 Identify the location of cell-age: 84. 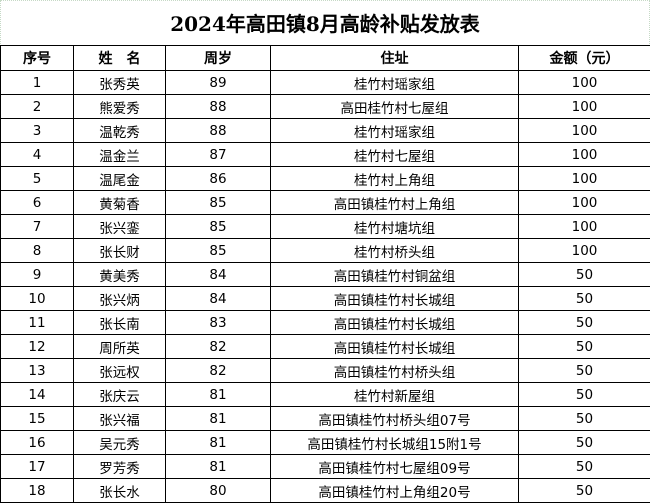
(218, 274).